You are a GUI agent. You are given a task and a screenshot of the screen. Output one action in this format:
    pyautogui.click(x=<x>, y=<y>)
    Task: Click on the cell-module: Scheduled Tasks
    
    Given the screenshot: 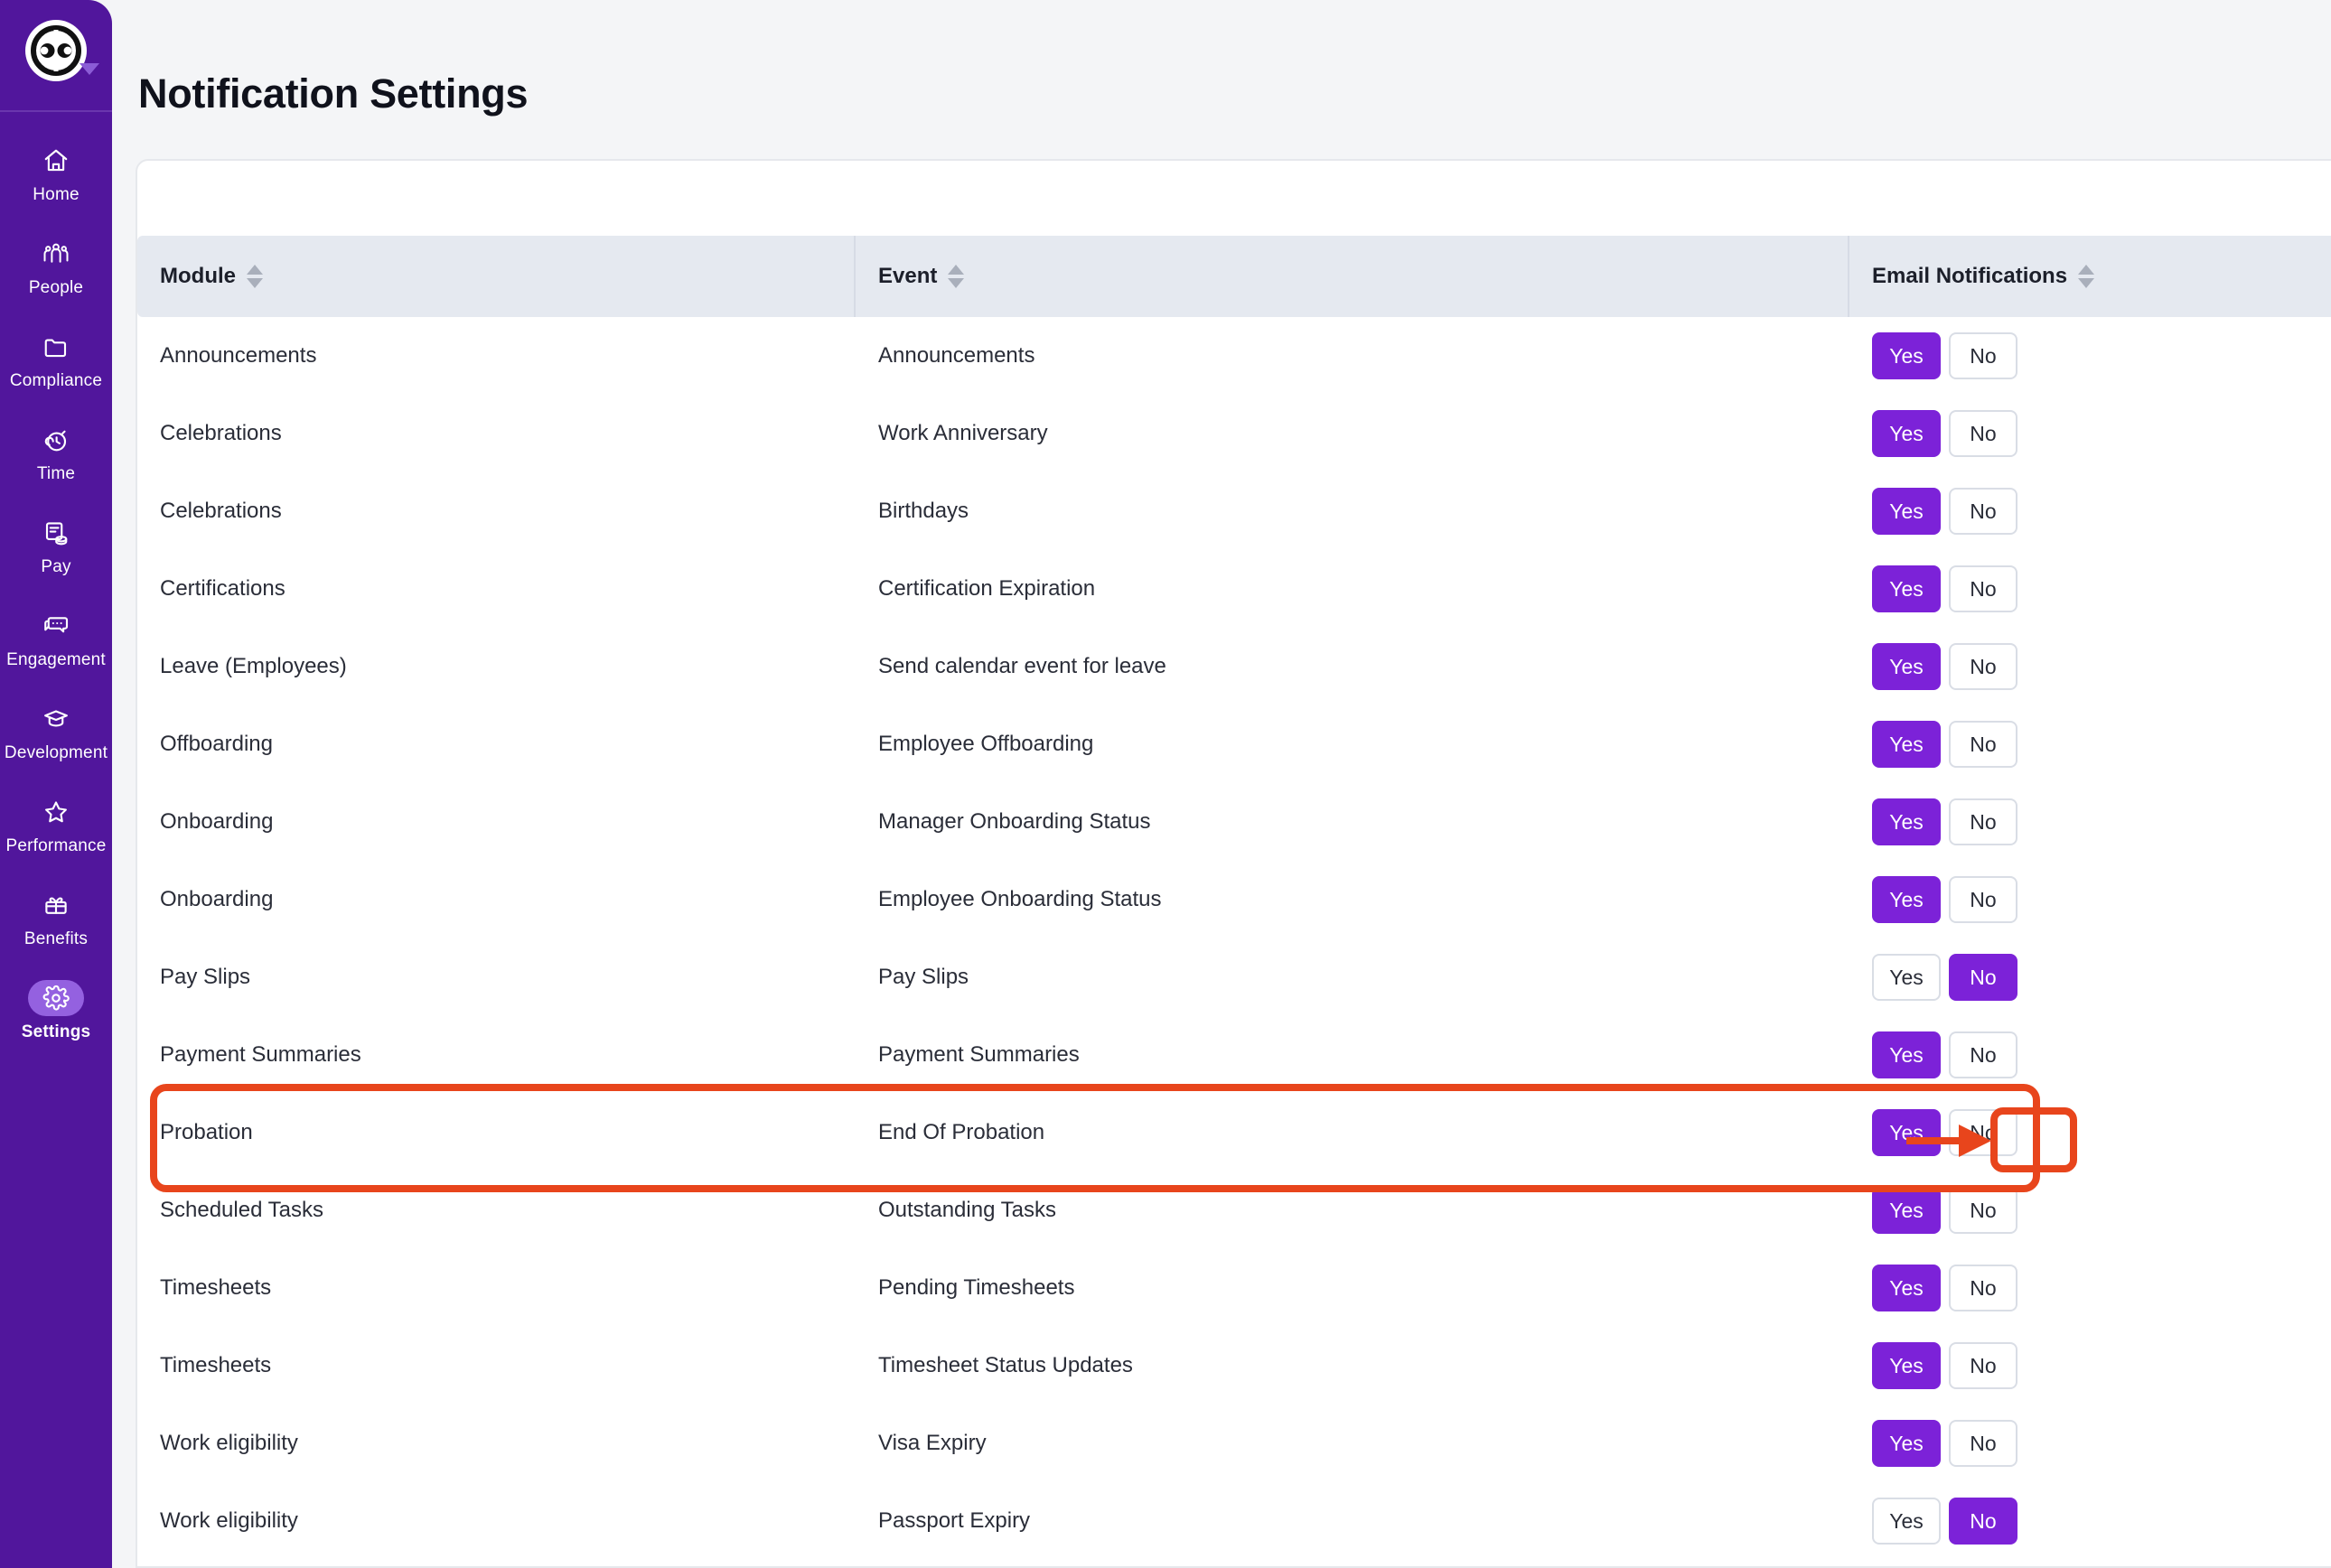 What is the action you would take?
    pyautogui.click(x=242, y=1210)
    